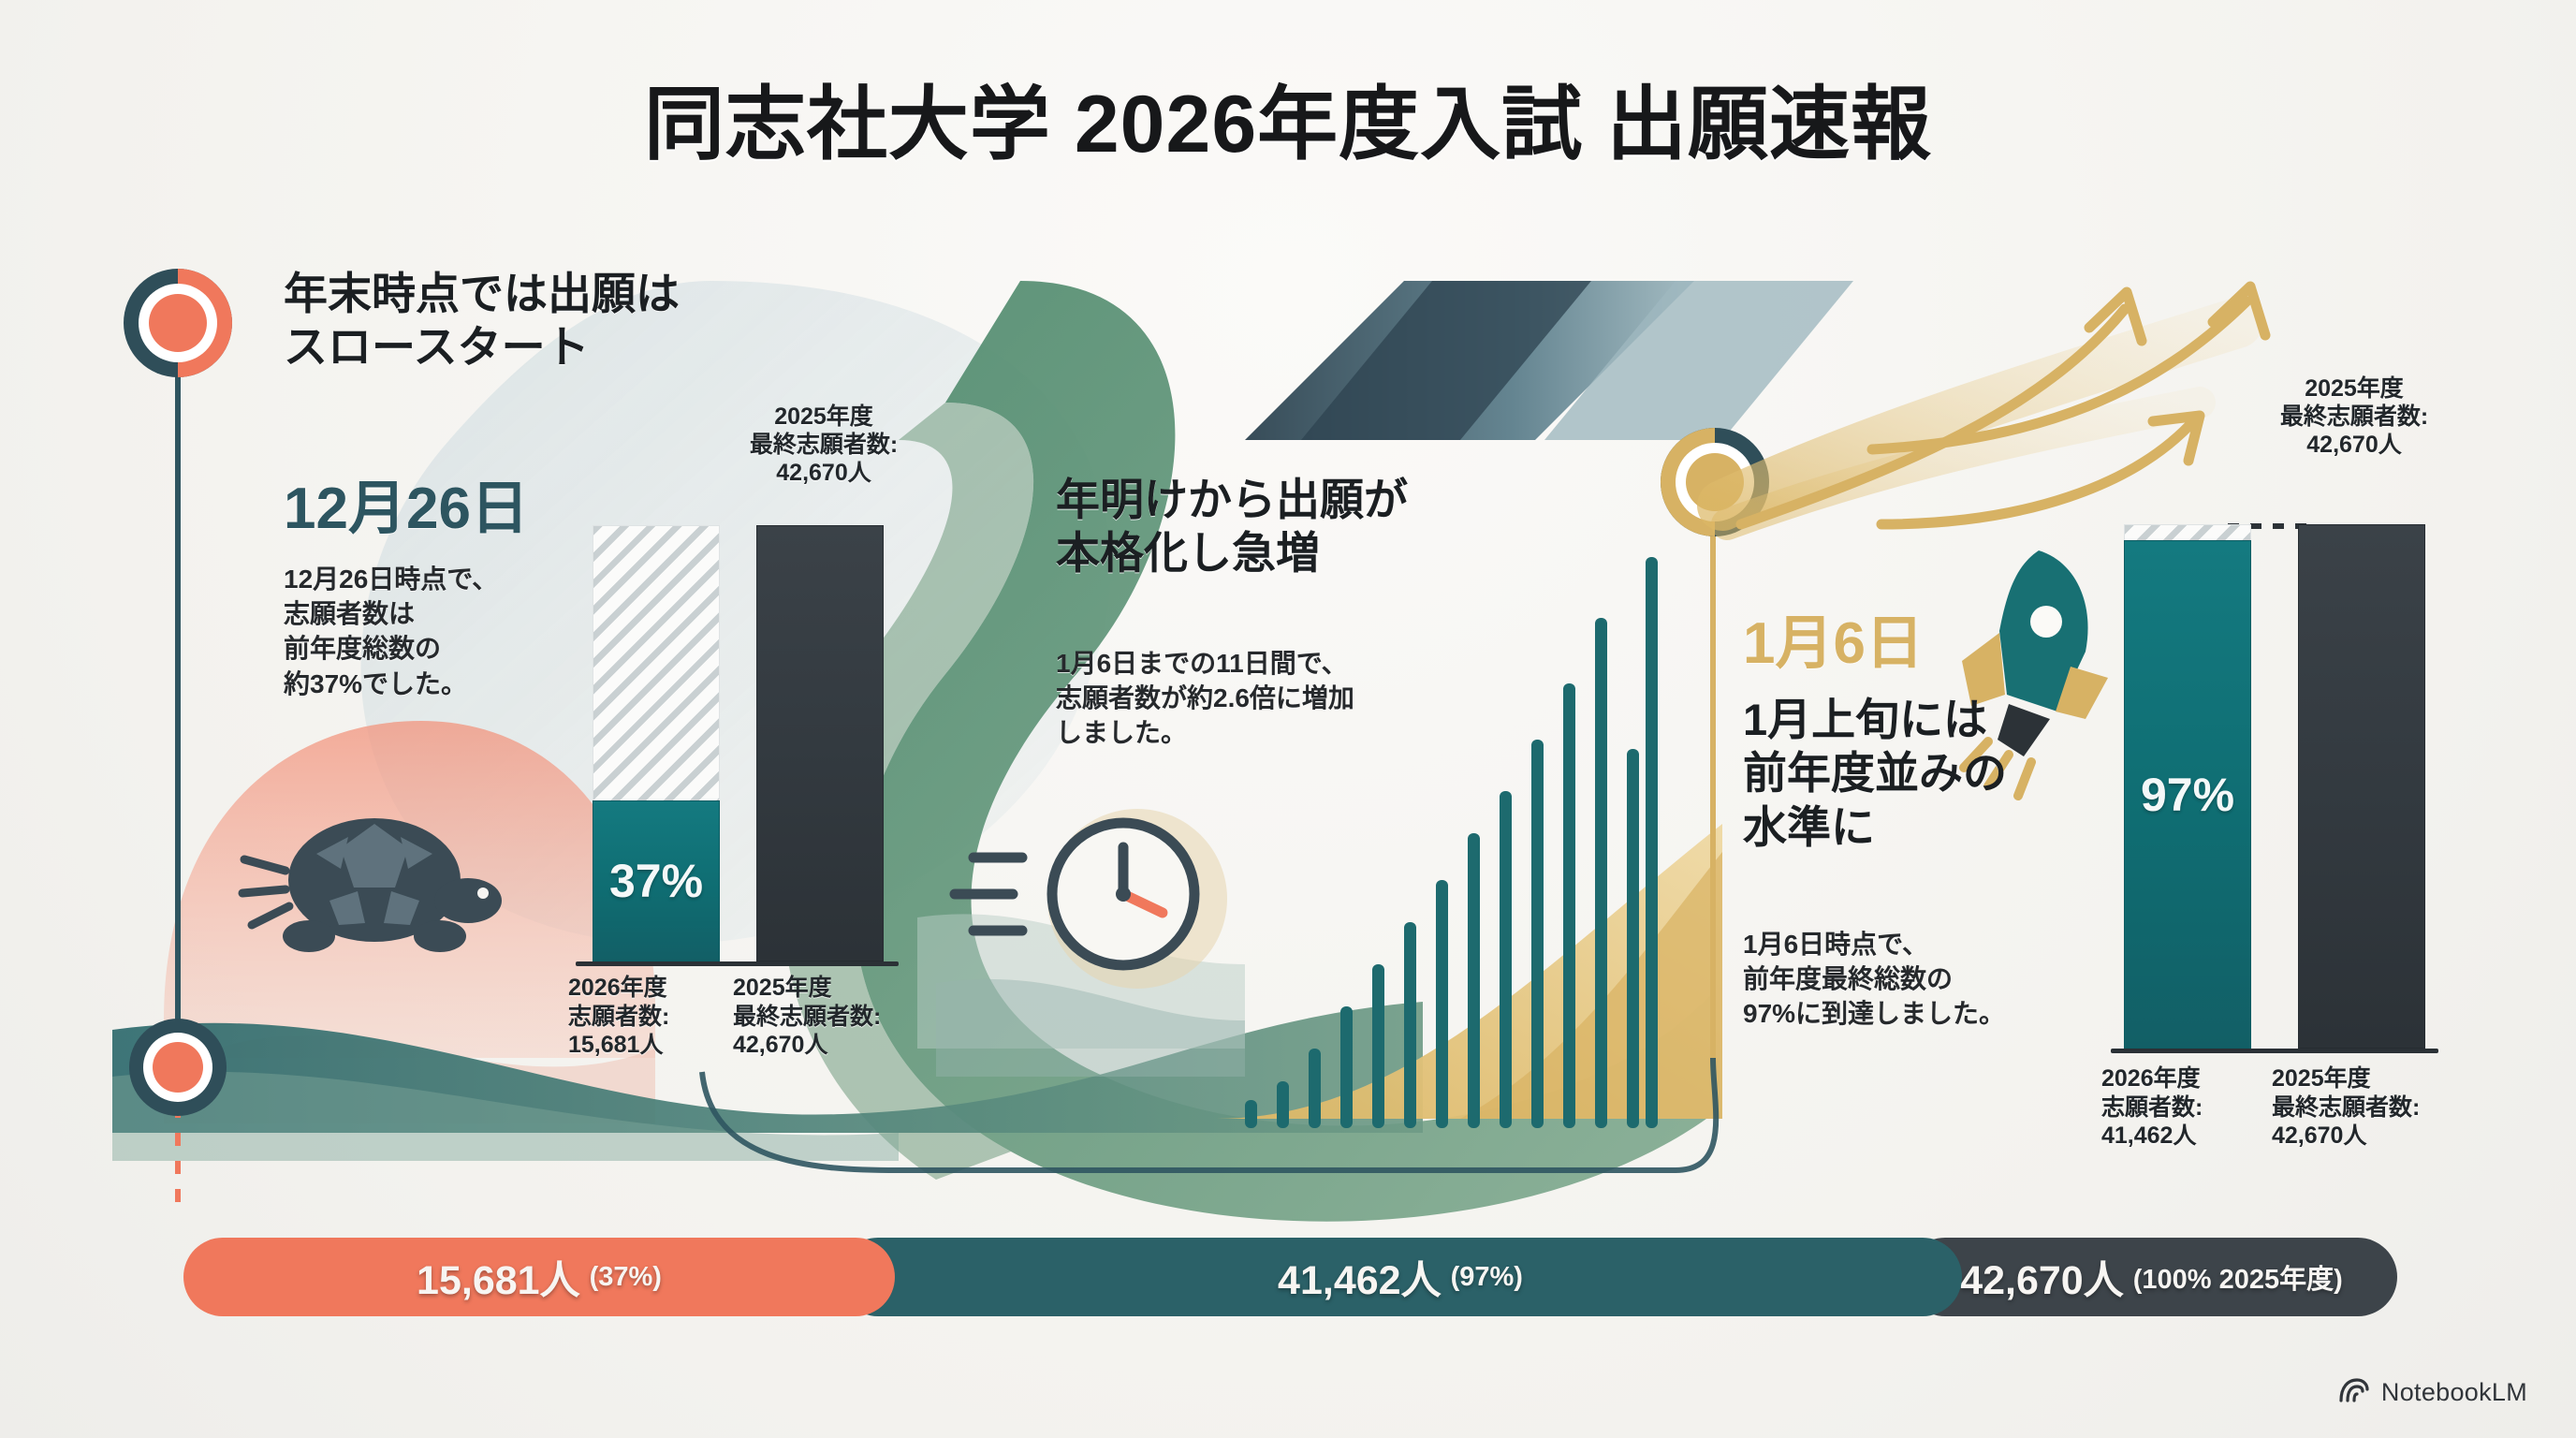 The width and height of the screenshot is (2576, 1438). What do you see at coordinates (807, 1016) in the screenshot?
I see `chart-dec26-foot-2025: 2025年度 最終志願者数: 42,670人` at bounding box center [807, 1016].